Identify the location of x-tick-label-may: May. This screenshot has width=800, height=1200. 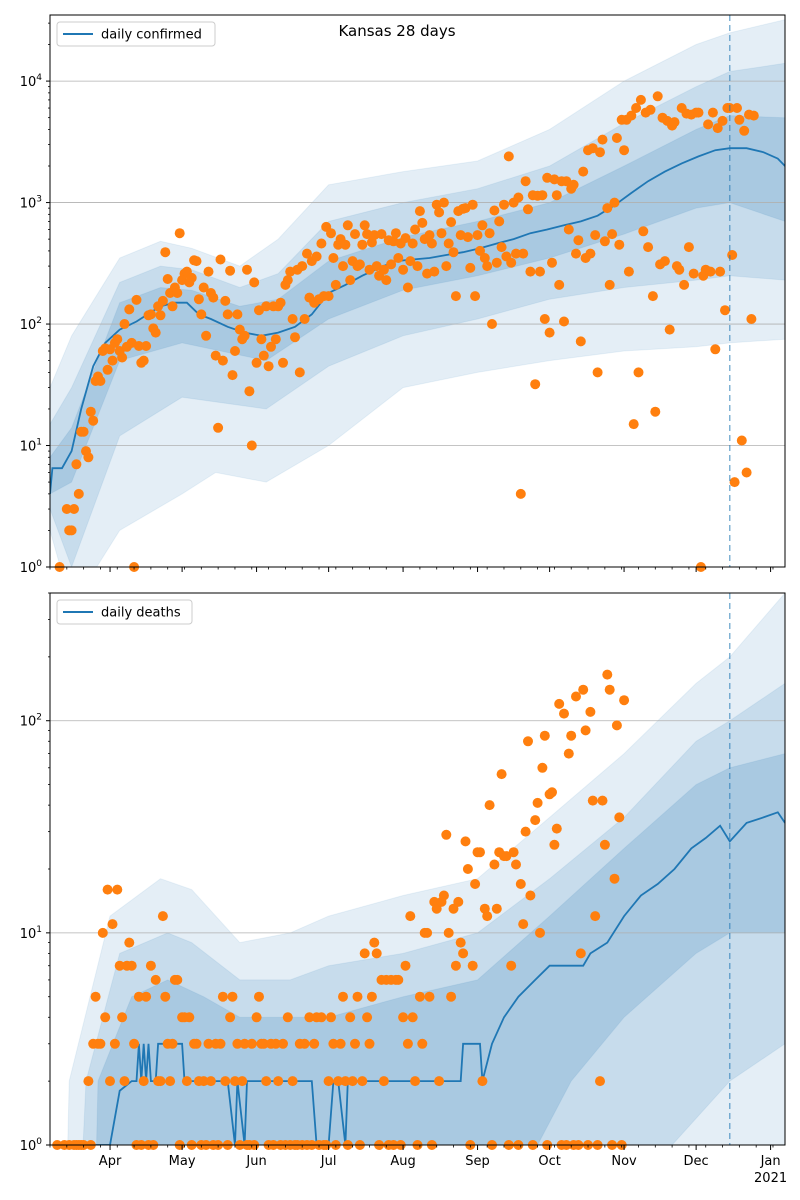
(182, 1161).